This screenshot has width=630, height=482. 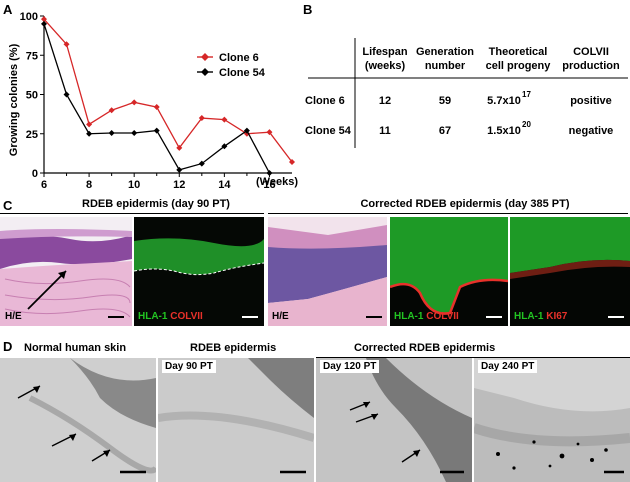 What do you see at coordinates (385, 131) in the screenshot?
I see `cell-lifespan-54: 11` at bounding box center [385, 131].